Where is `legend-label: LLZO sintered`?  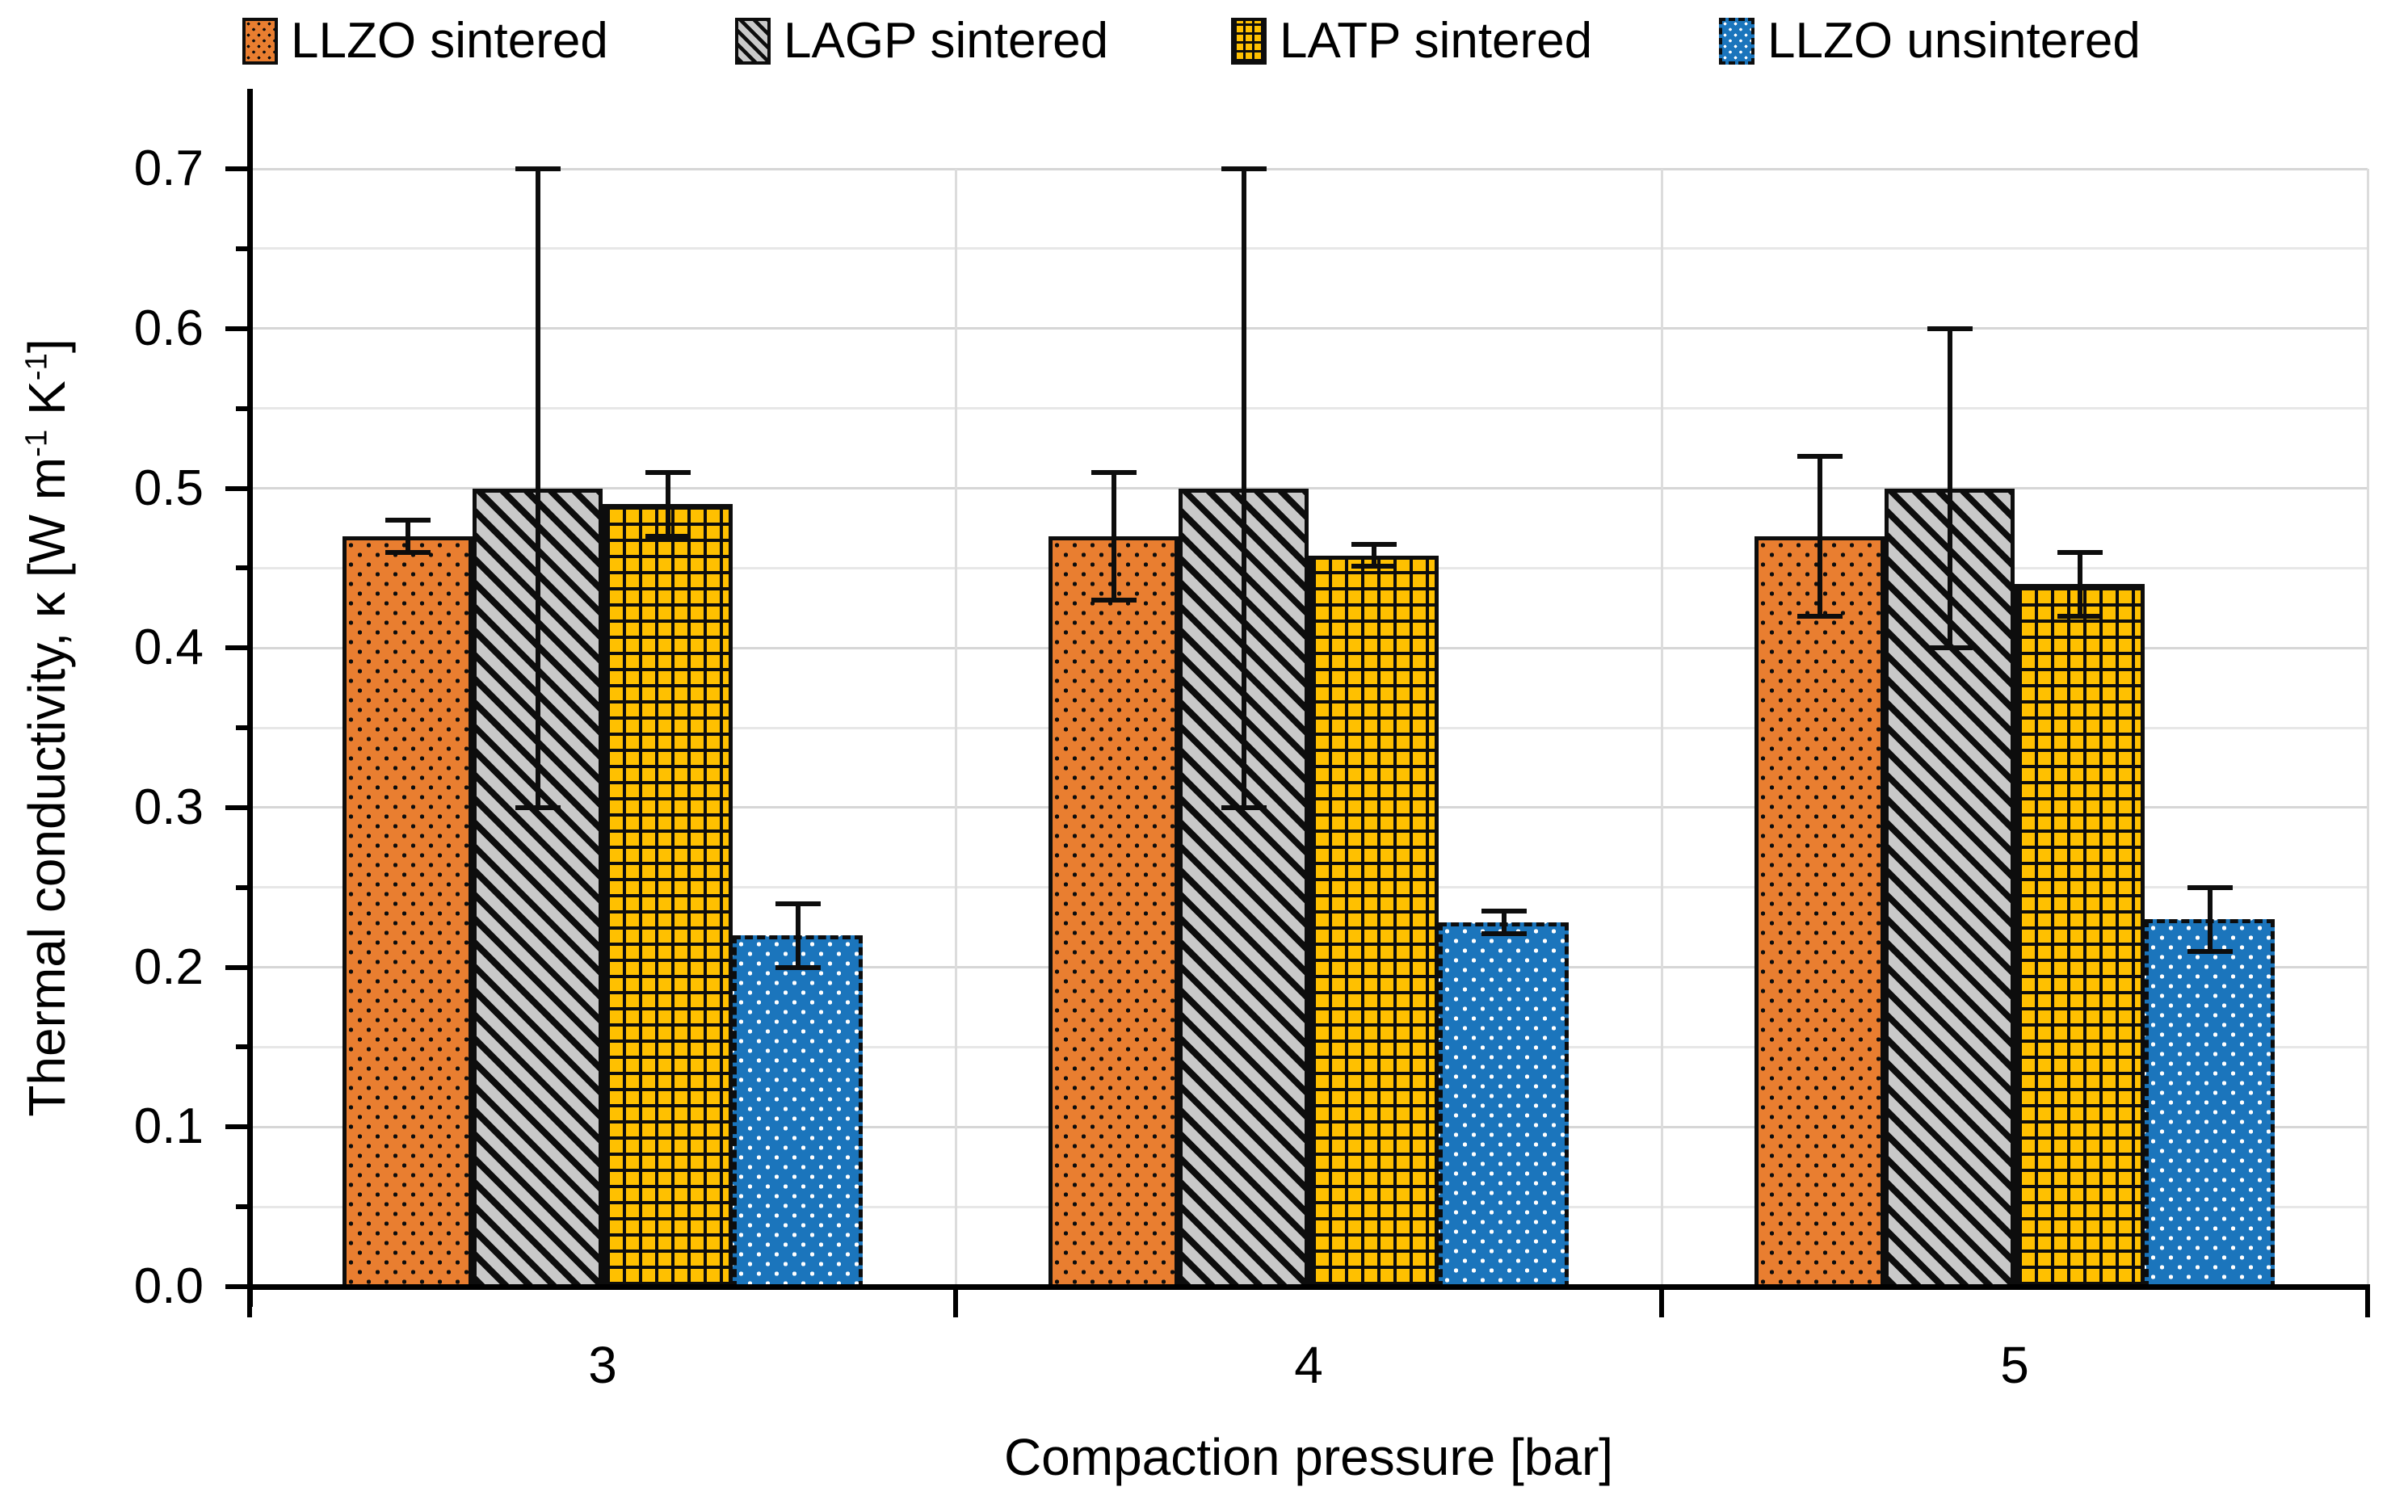
legend-label: LLZO sintered is located at coordinates (449, 41).